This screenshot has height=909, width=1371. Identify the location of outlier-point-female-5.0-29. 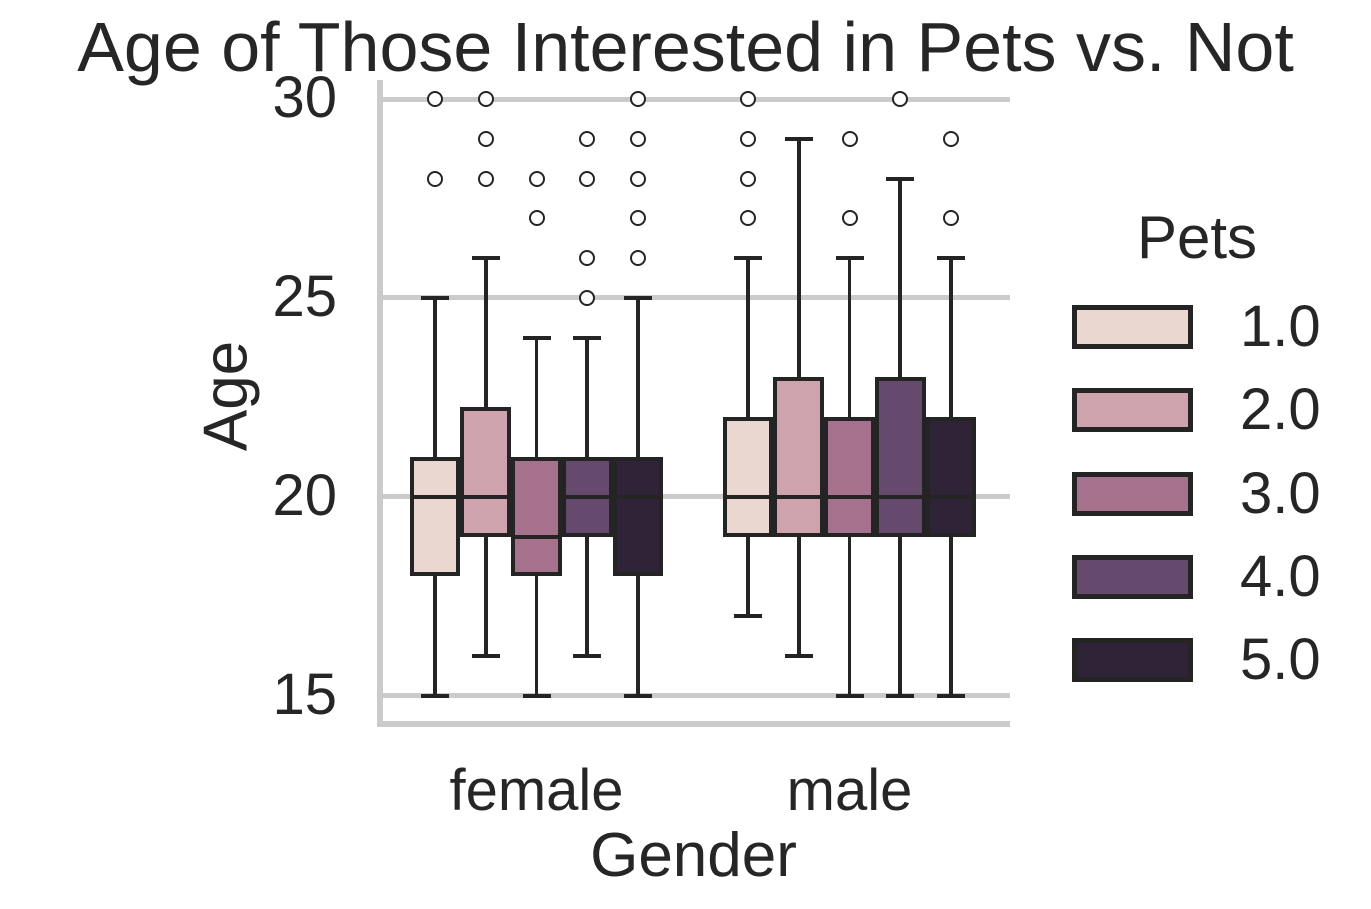
(637, 138).